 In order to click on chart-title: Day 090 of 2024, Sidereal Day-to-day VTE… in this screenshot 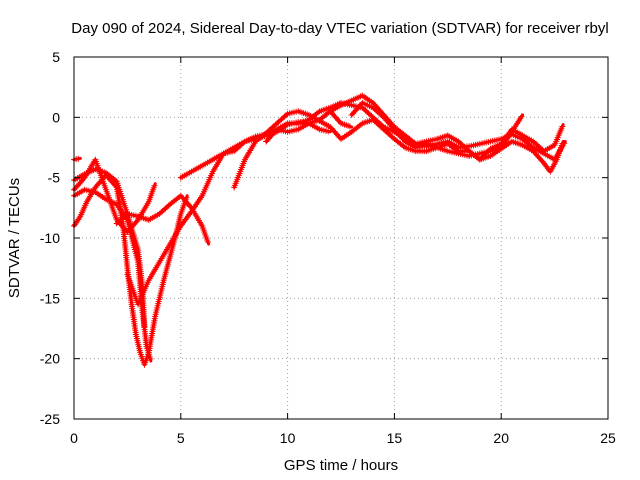, I will do `click(339, 28)`.